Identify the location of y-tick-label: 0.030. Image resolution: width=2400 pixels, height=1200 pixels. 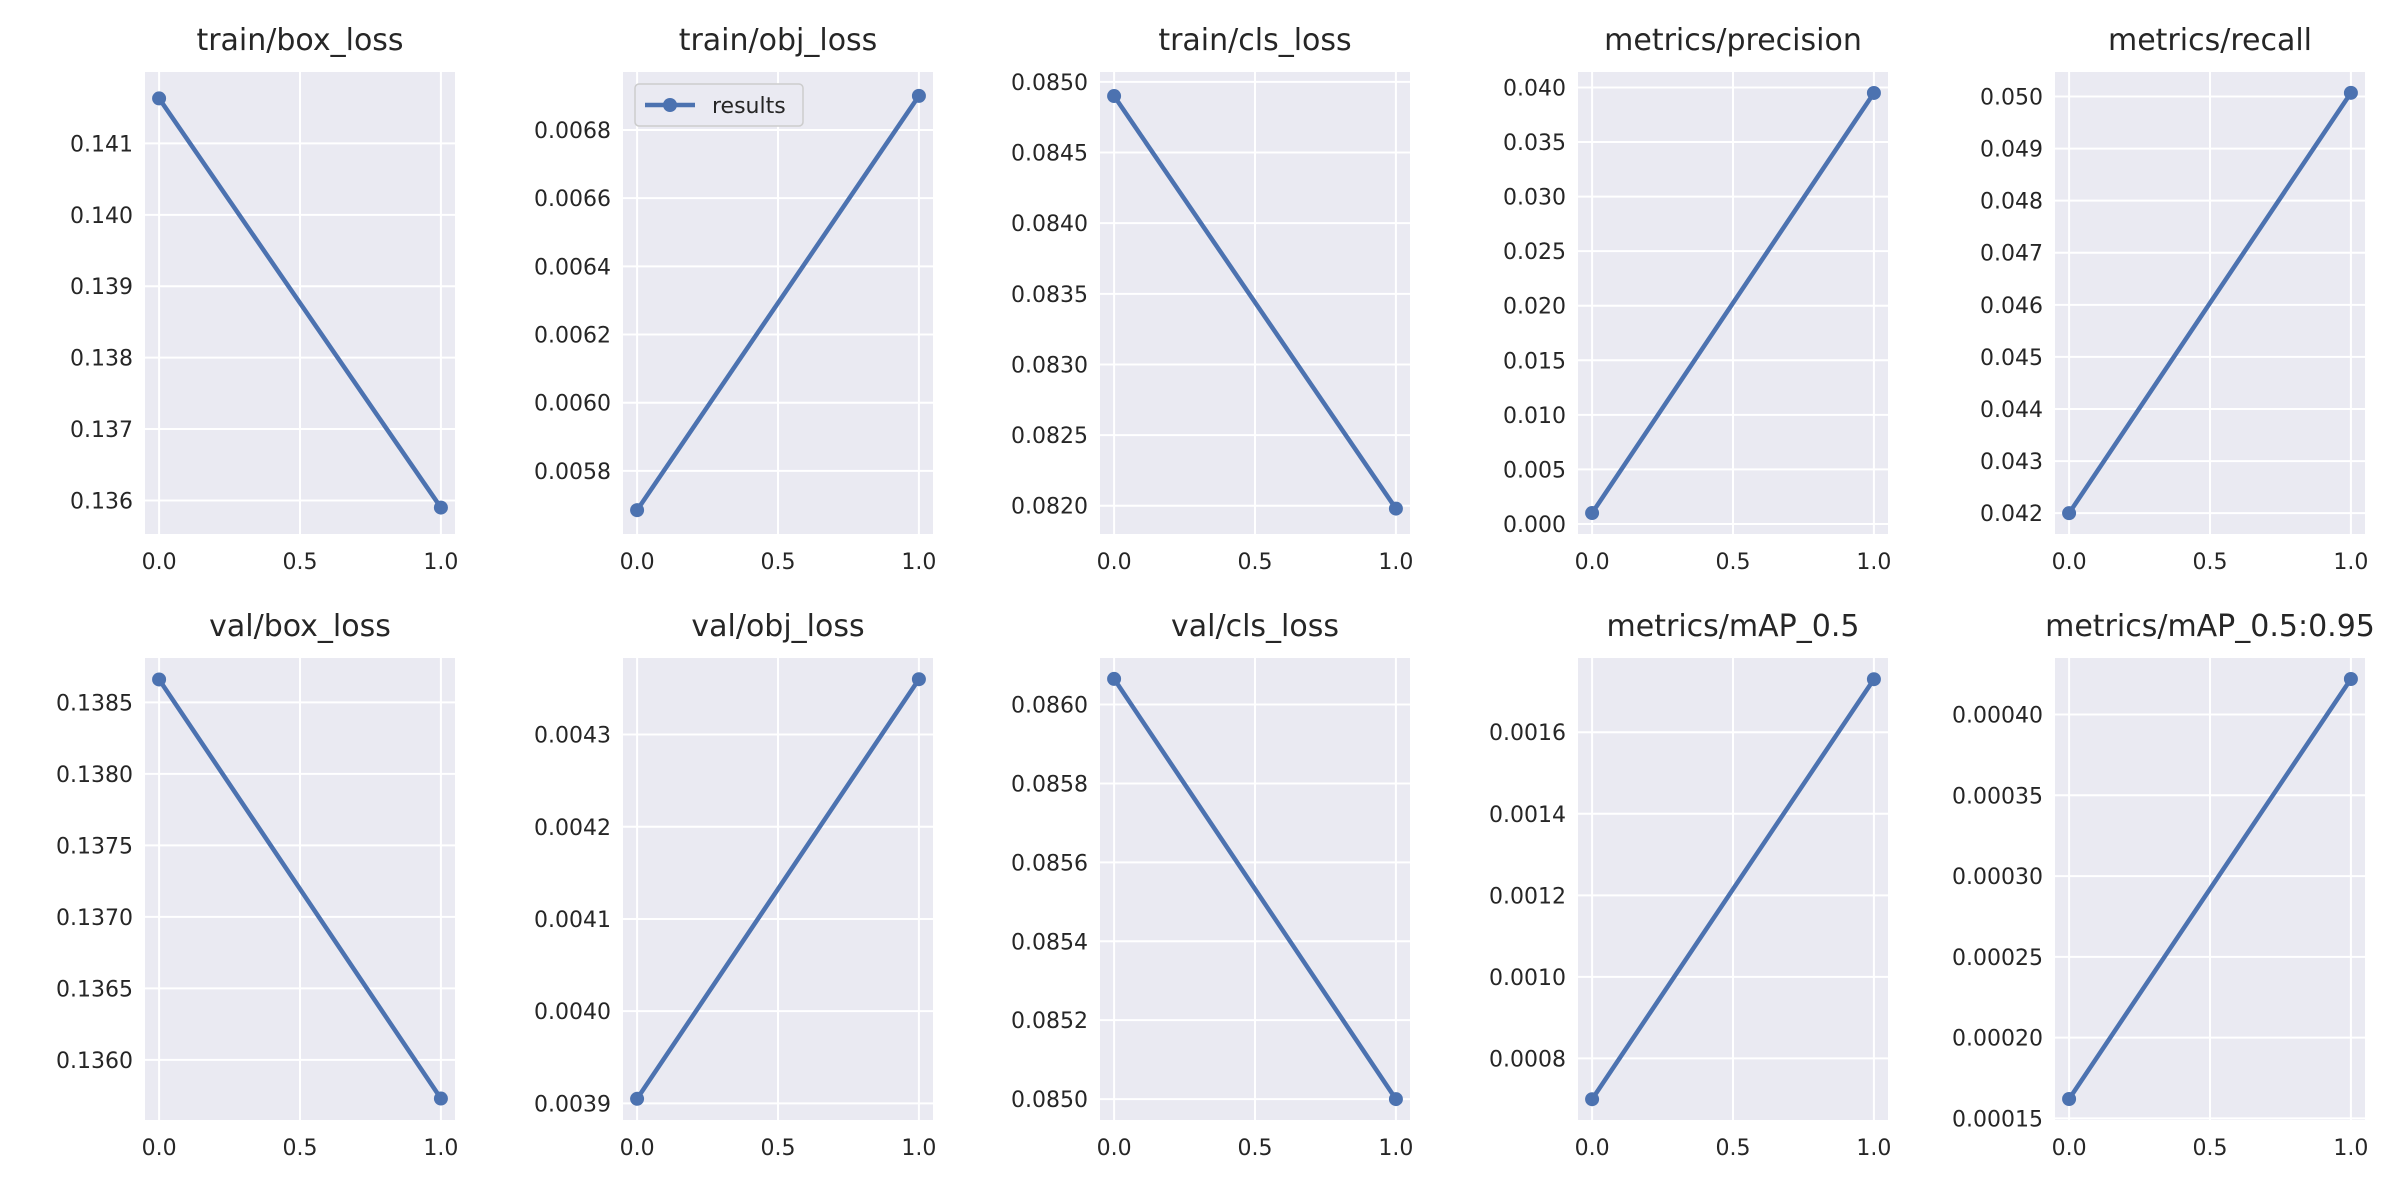
(1534, 198).